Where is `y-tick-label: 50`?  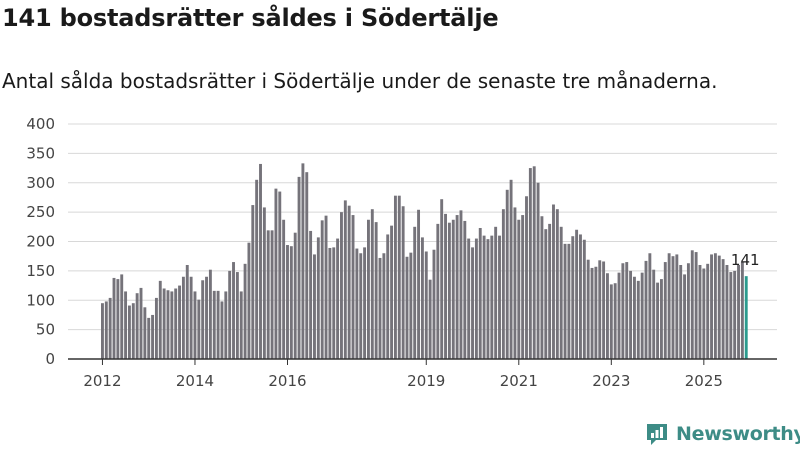
y-tick-label: 50 is located at coordinates (45, 330).